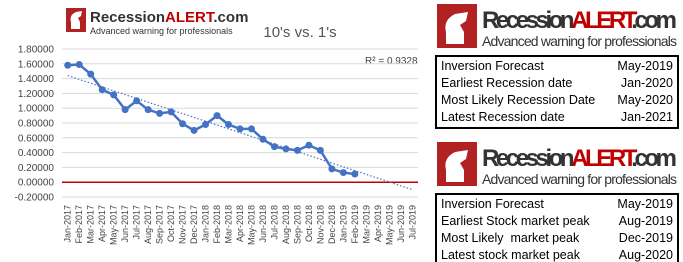  What do you see at coordinates (36, 50) in the screenshot?
I see `y-tick-label: 1.80000` at bounding box center [36, 50].